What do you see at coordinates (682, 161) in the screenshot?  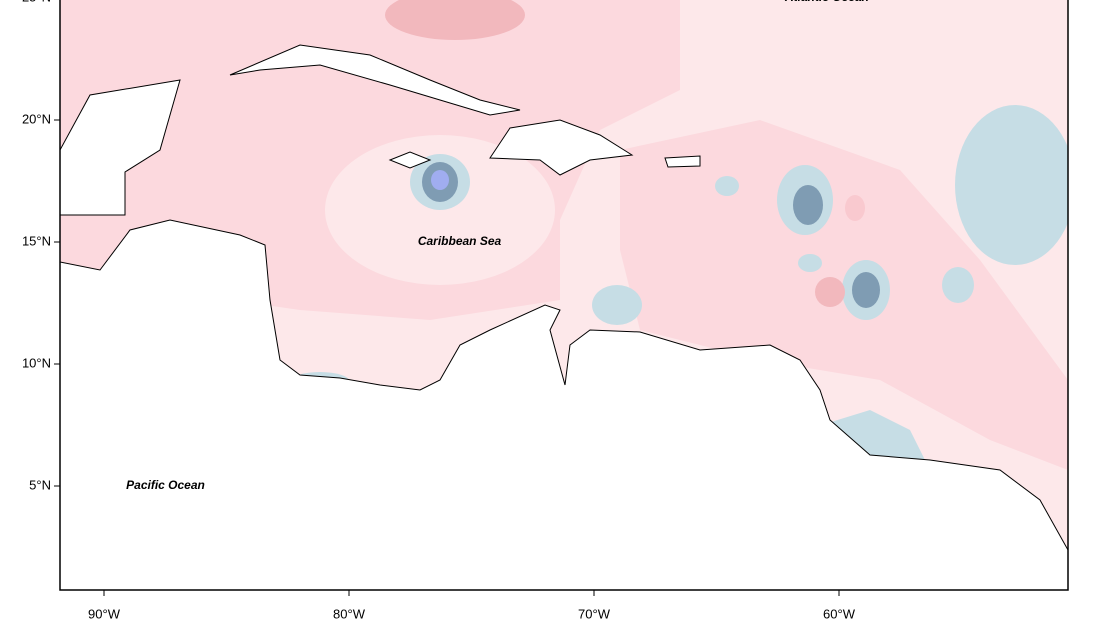 I see `puerto-rico` at bounding box center [682, 161].